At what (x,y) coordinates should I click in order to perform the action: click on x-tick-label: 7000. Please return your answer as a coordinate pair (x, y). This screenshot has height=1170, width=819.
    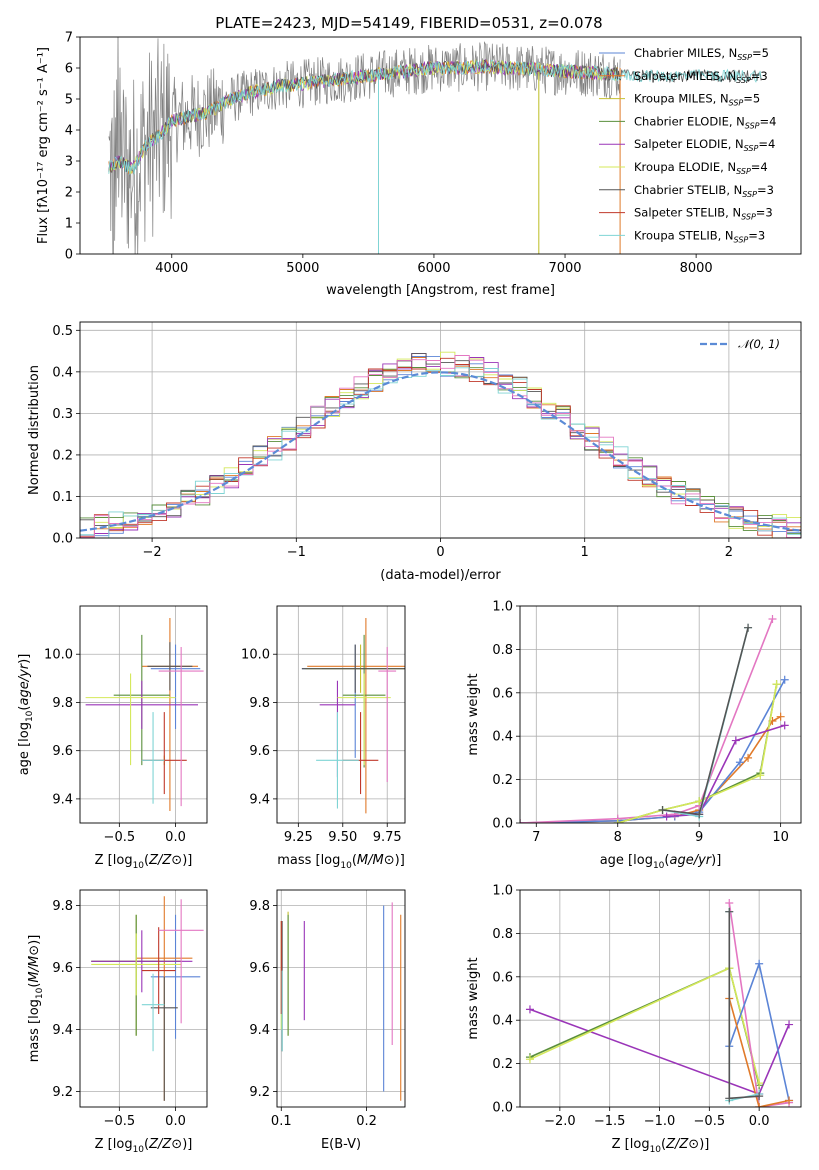
    Looking at the image, I should click on (564, 268).